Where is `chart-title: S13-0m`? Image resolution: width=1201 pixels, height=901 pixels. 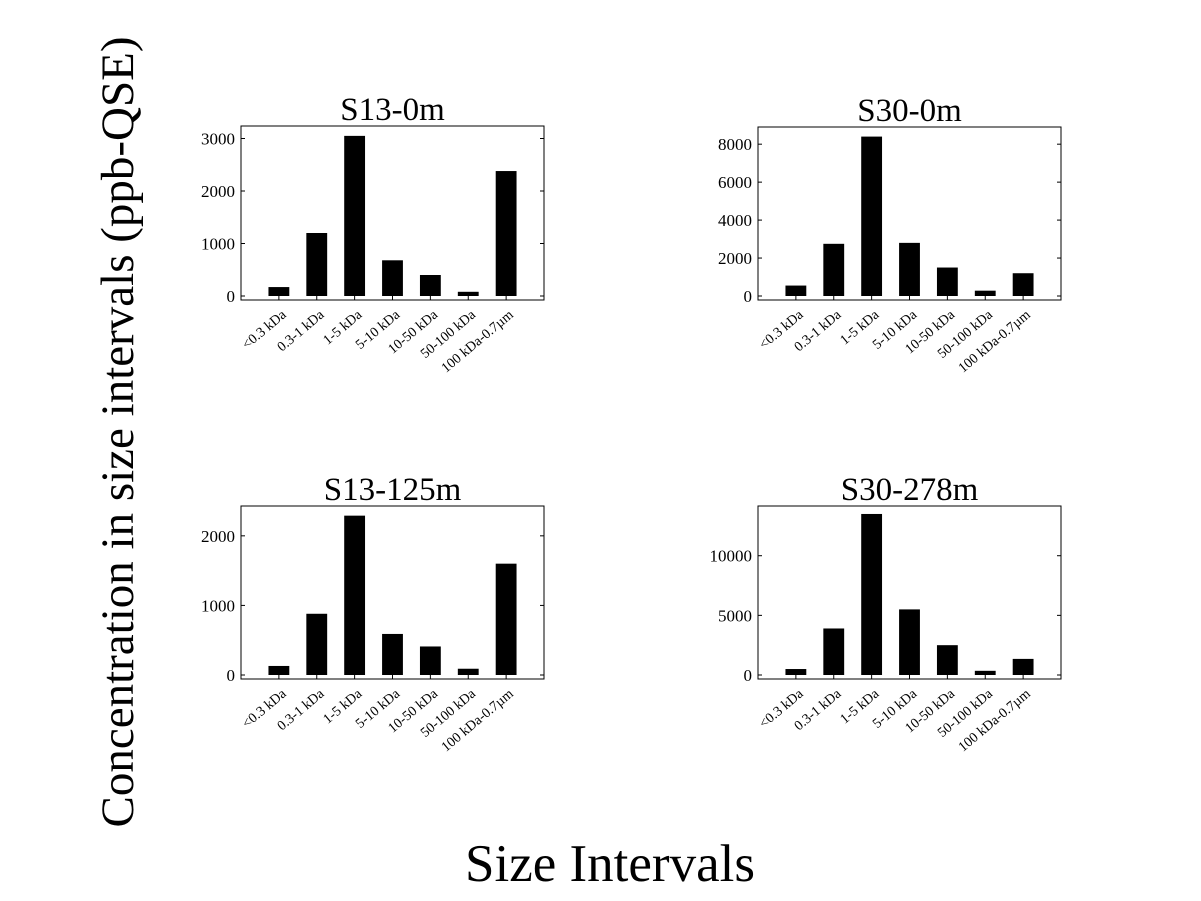 chart-title: S13-0m is located at coordinates (392, 110).